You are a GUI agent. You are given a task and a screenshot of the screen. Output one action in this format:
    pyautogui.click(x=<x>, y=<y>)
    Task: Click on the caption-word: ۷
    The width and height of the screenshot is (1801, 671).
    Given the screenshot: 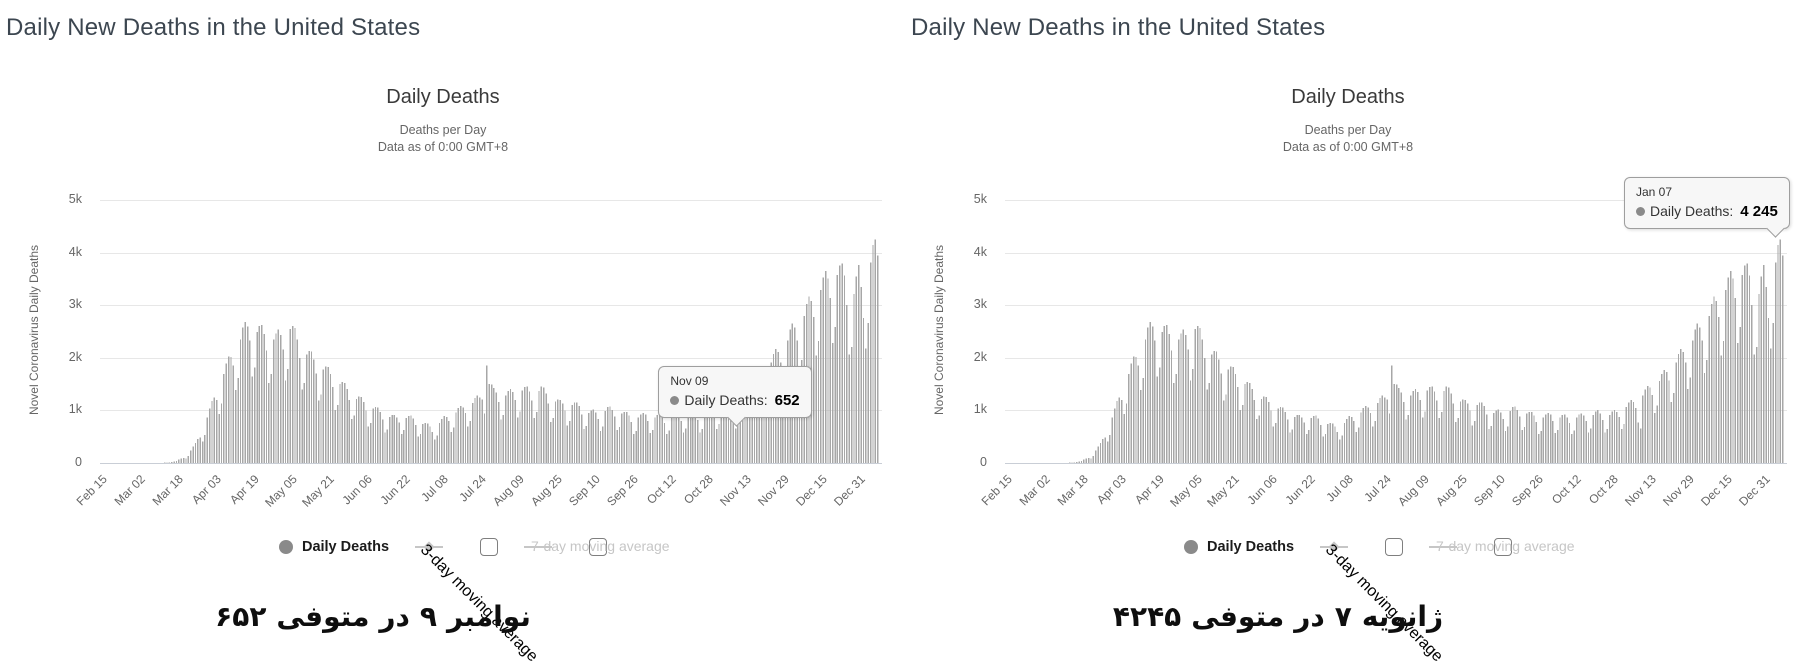 What is the action you would take?
    pyautogui.click(x=1343, y=616)
    